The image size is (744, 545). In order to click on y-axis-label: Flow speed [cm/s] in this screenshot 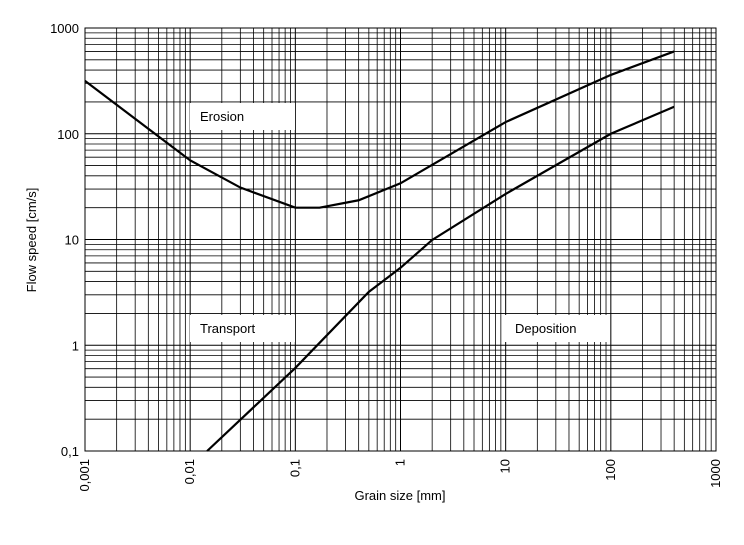, I will do `click(31, 240)`.